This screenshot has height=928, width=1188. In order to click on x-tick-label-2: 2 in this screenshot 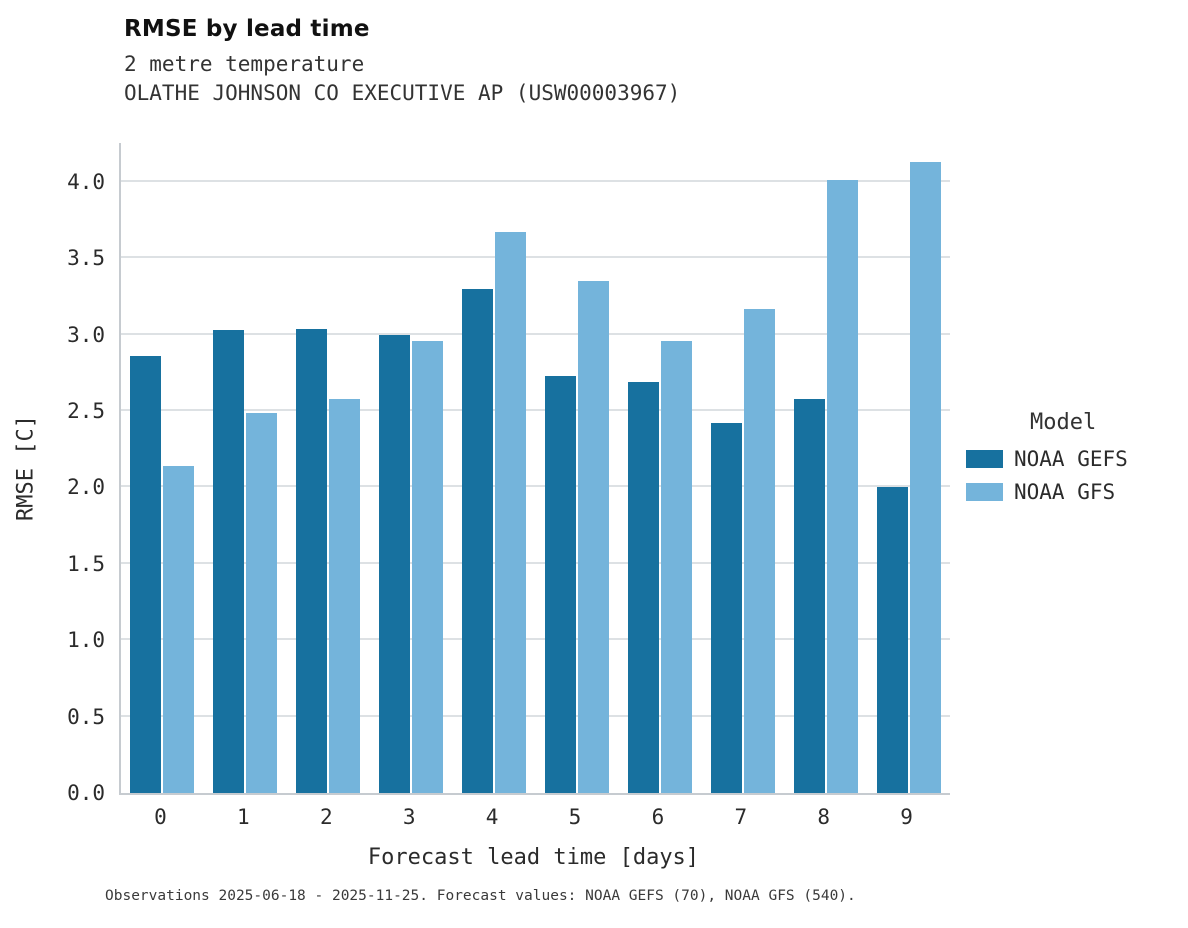, I will do `click(326, 817)`.